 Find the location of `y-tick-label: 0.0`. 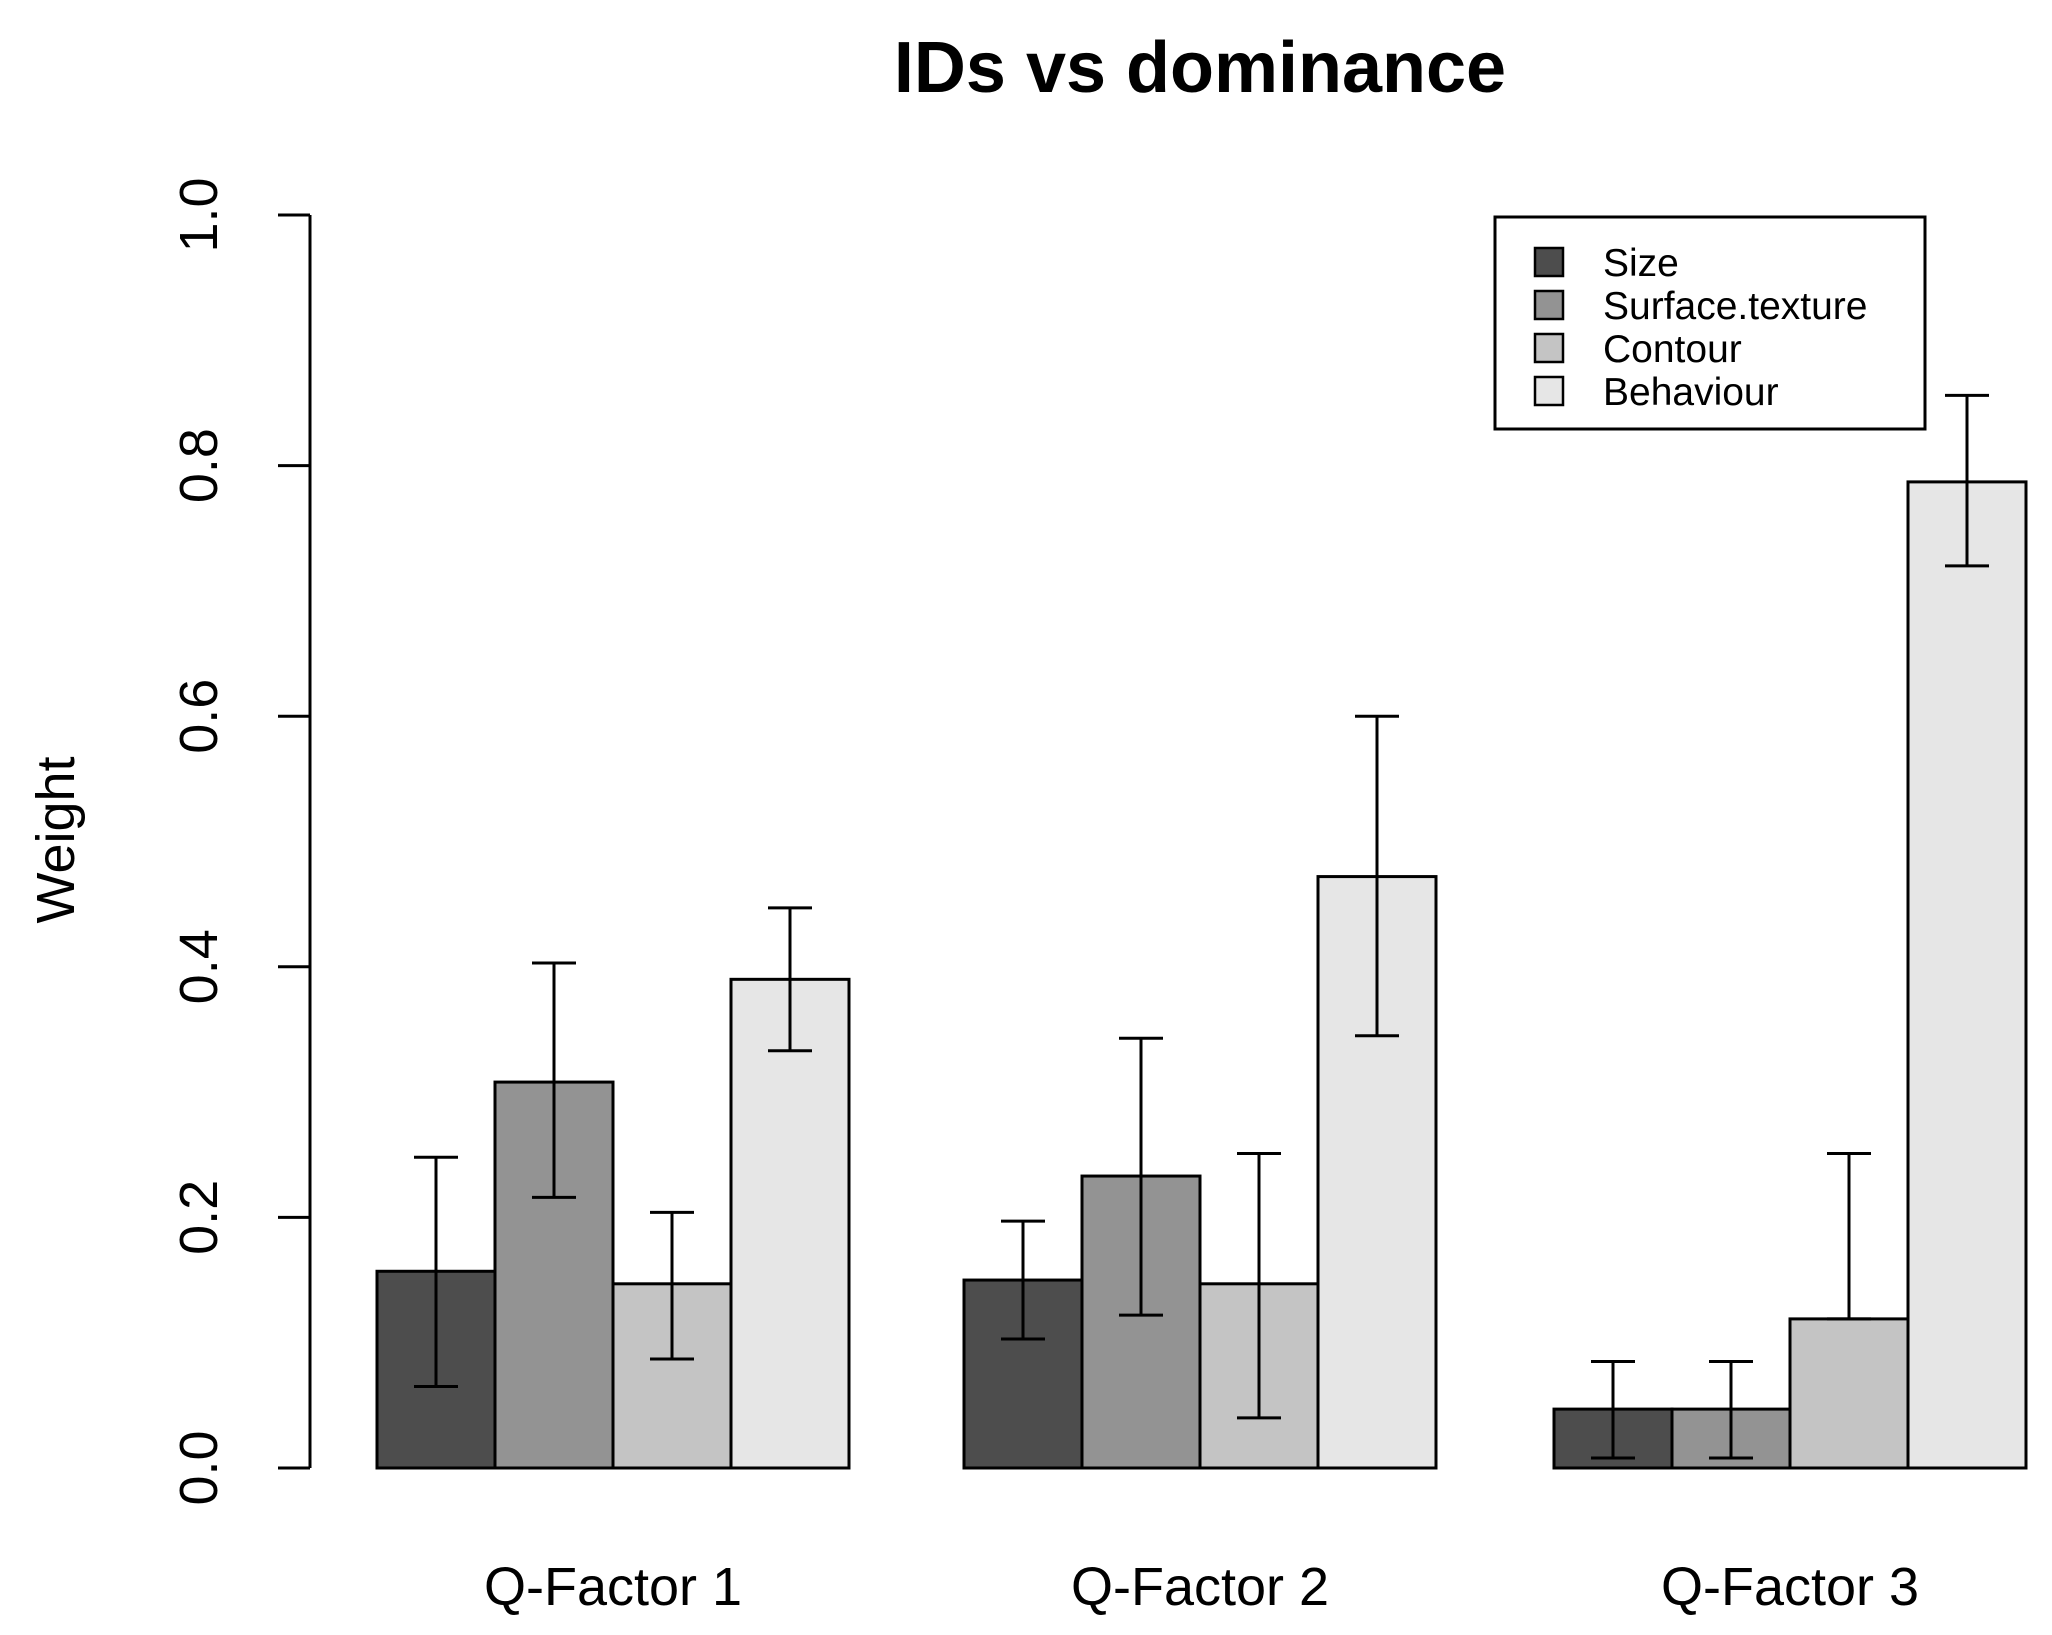

y-tick-label: 0.0 is located at coordinates (199, 1467).